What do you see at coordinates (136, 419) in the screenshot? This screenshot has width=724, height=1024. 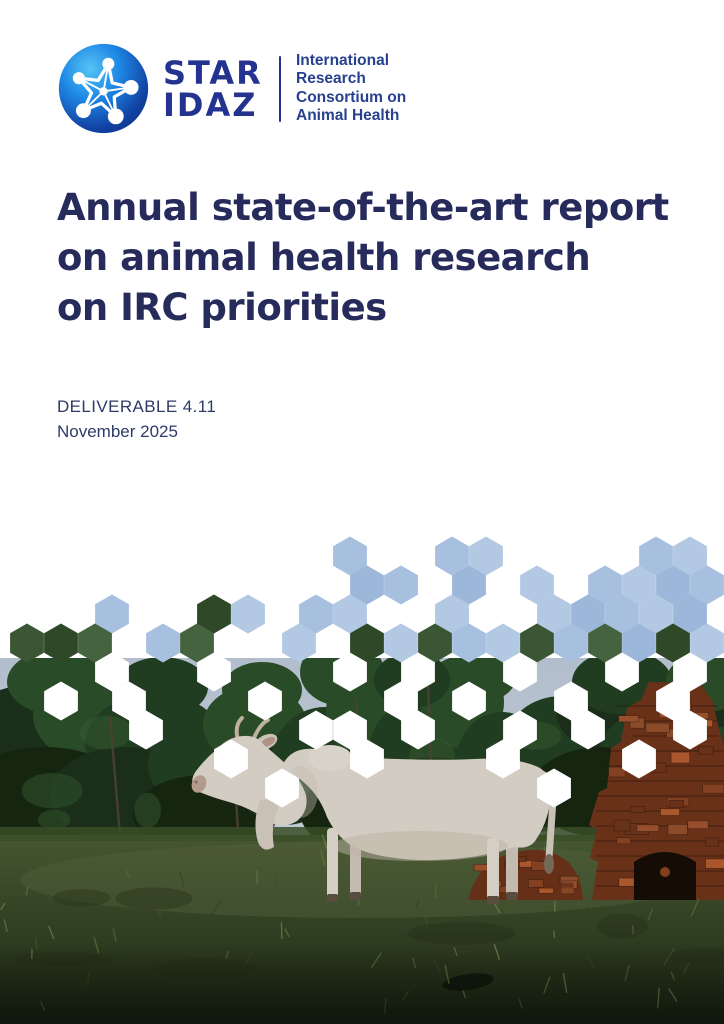 I see `report-meta: DELIVERABLE 4.11 November 2025` at bounding box center [136, 419].